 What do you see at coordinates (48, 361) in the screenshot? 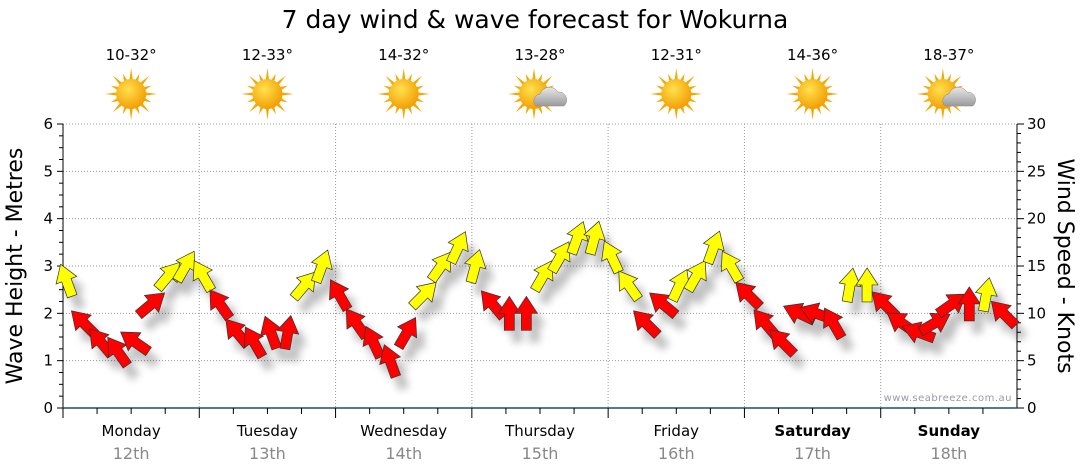
I see `y-tick-label: 1` at bounding box center [48, 361].